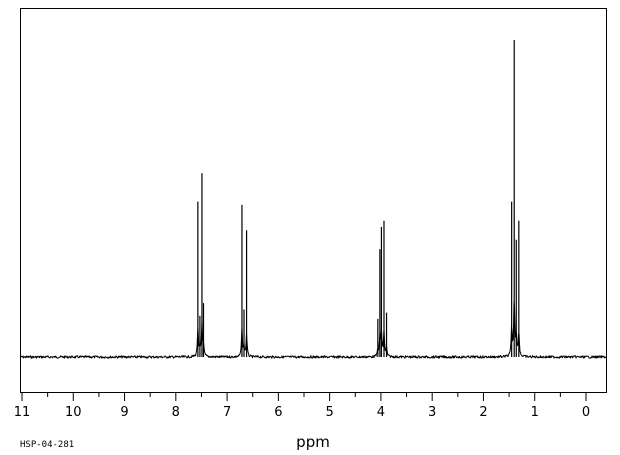 The image size is (620, 455). Describe the element at coordinates (483, 412) in the screenshot. I see `x-tick-label: 2` at that location.